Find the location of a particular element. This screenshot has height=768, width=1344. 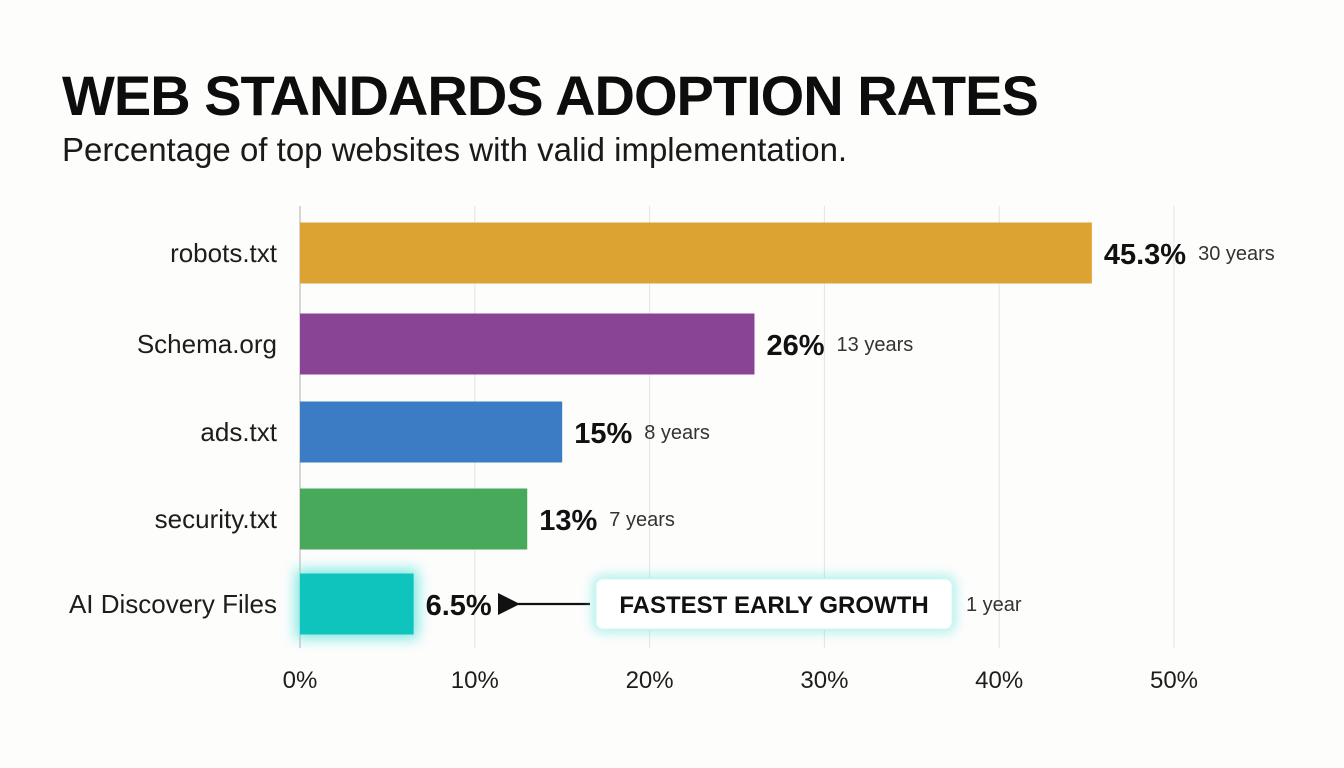

years-label: 8 years is located at coordinates (677, 433).